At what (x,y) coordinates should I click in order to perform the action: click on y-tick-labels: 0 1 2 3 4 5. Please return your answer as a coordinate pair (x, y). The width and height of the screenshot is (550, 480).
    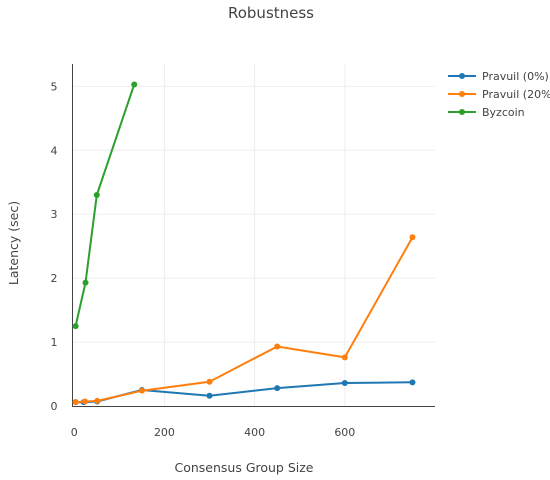
    Looking at the image, I should click on (54, 246).